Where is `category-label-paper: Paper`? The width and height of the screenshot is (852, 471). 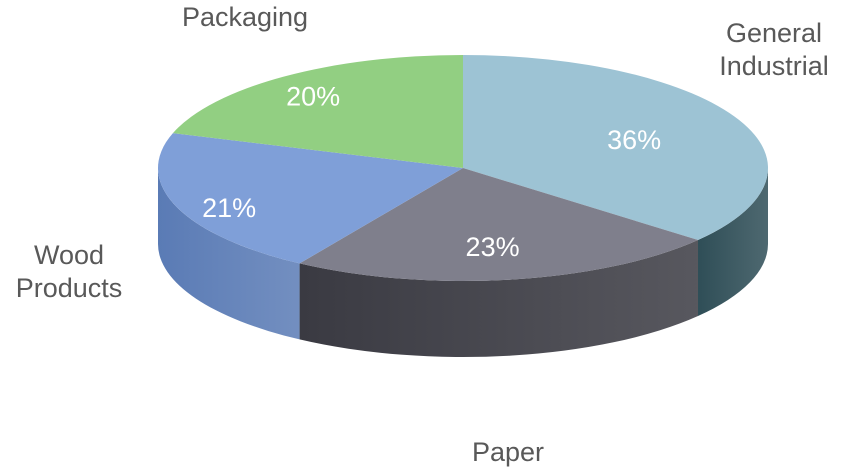 category-label-paper: Paper is located at coordinates (508, 452).